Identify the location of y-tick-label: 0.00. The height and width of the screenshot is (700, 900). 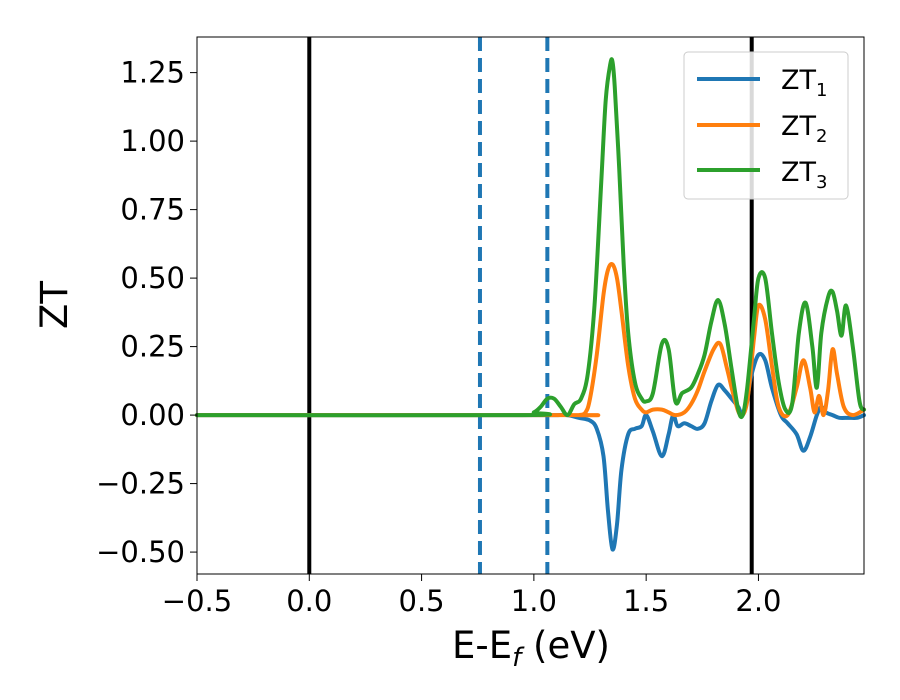
(152, 415).